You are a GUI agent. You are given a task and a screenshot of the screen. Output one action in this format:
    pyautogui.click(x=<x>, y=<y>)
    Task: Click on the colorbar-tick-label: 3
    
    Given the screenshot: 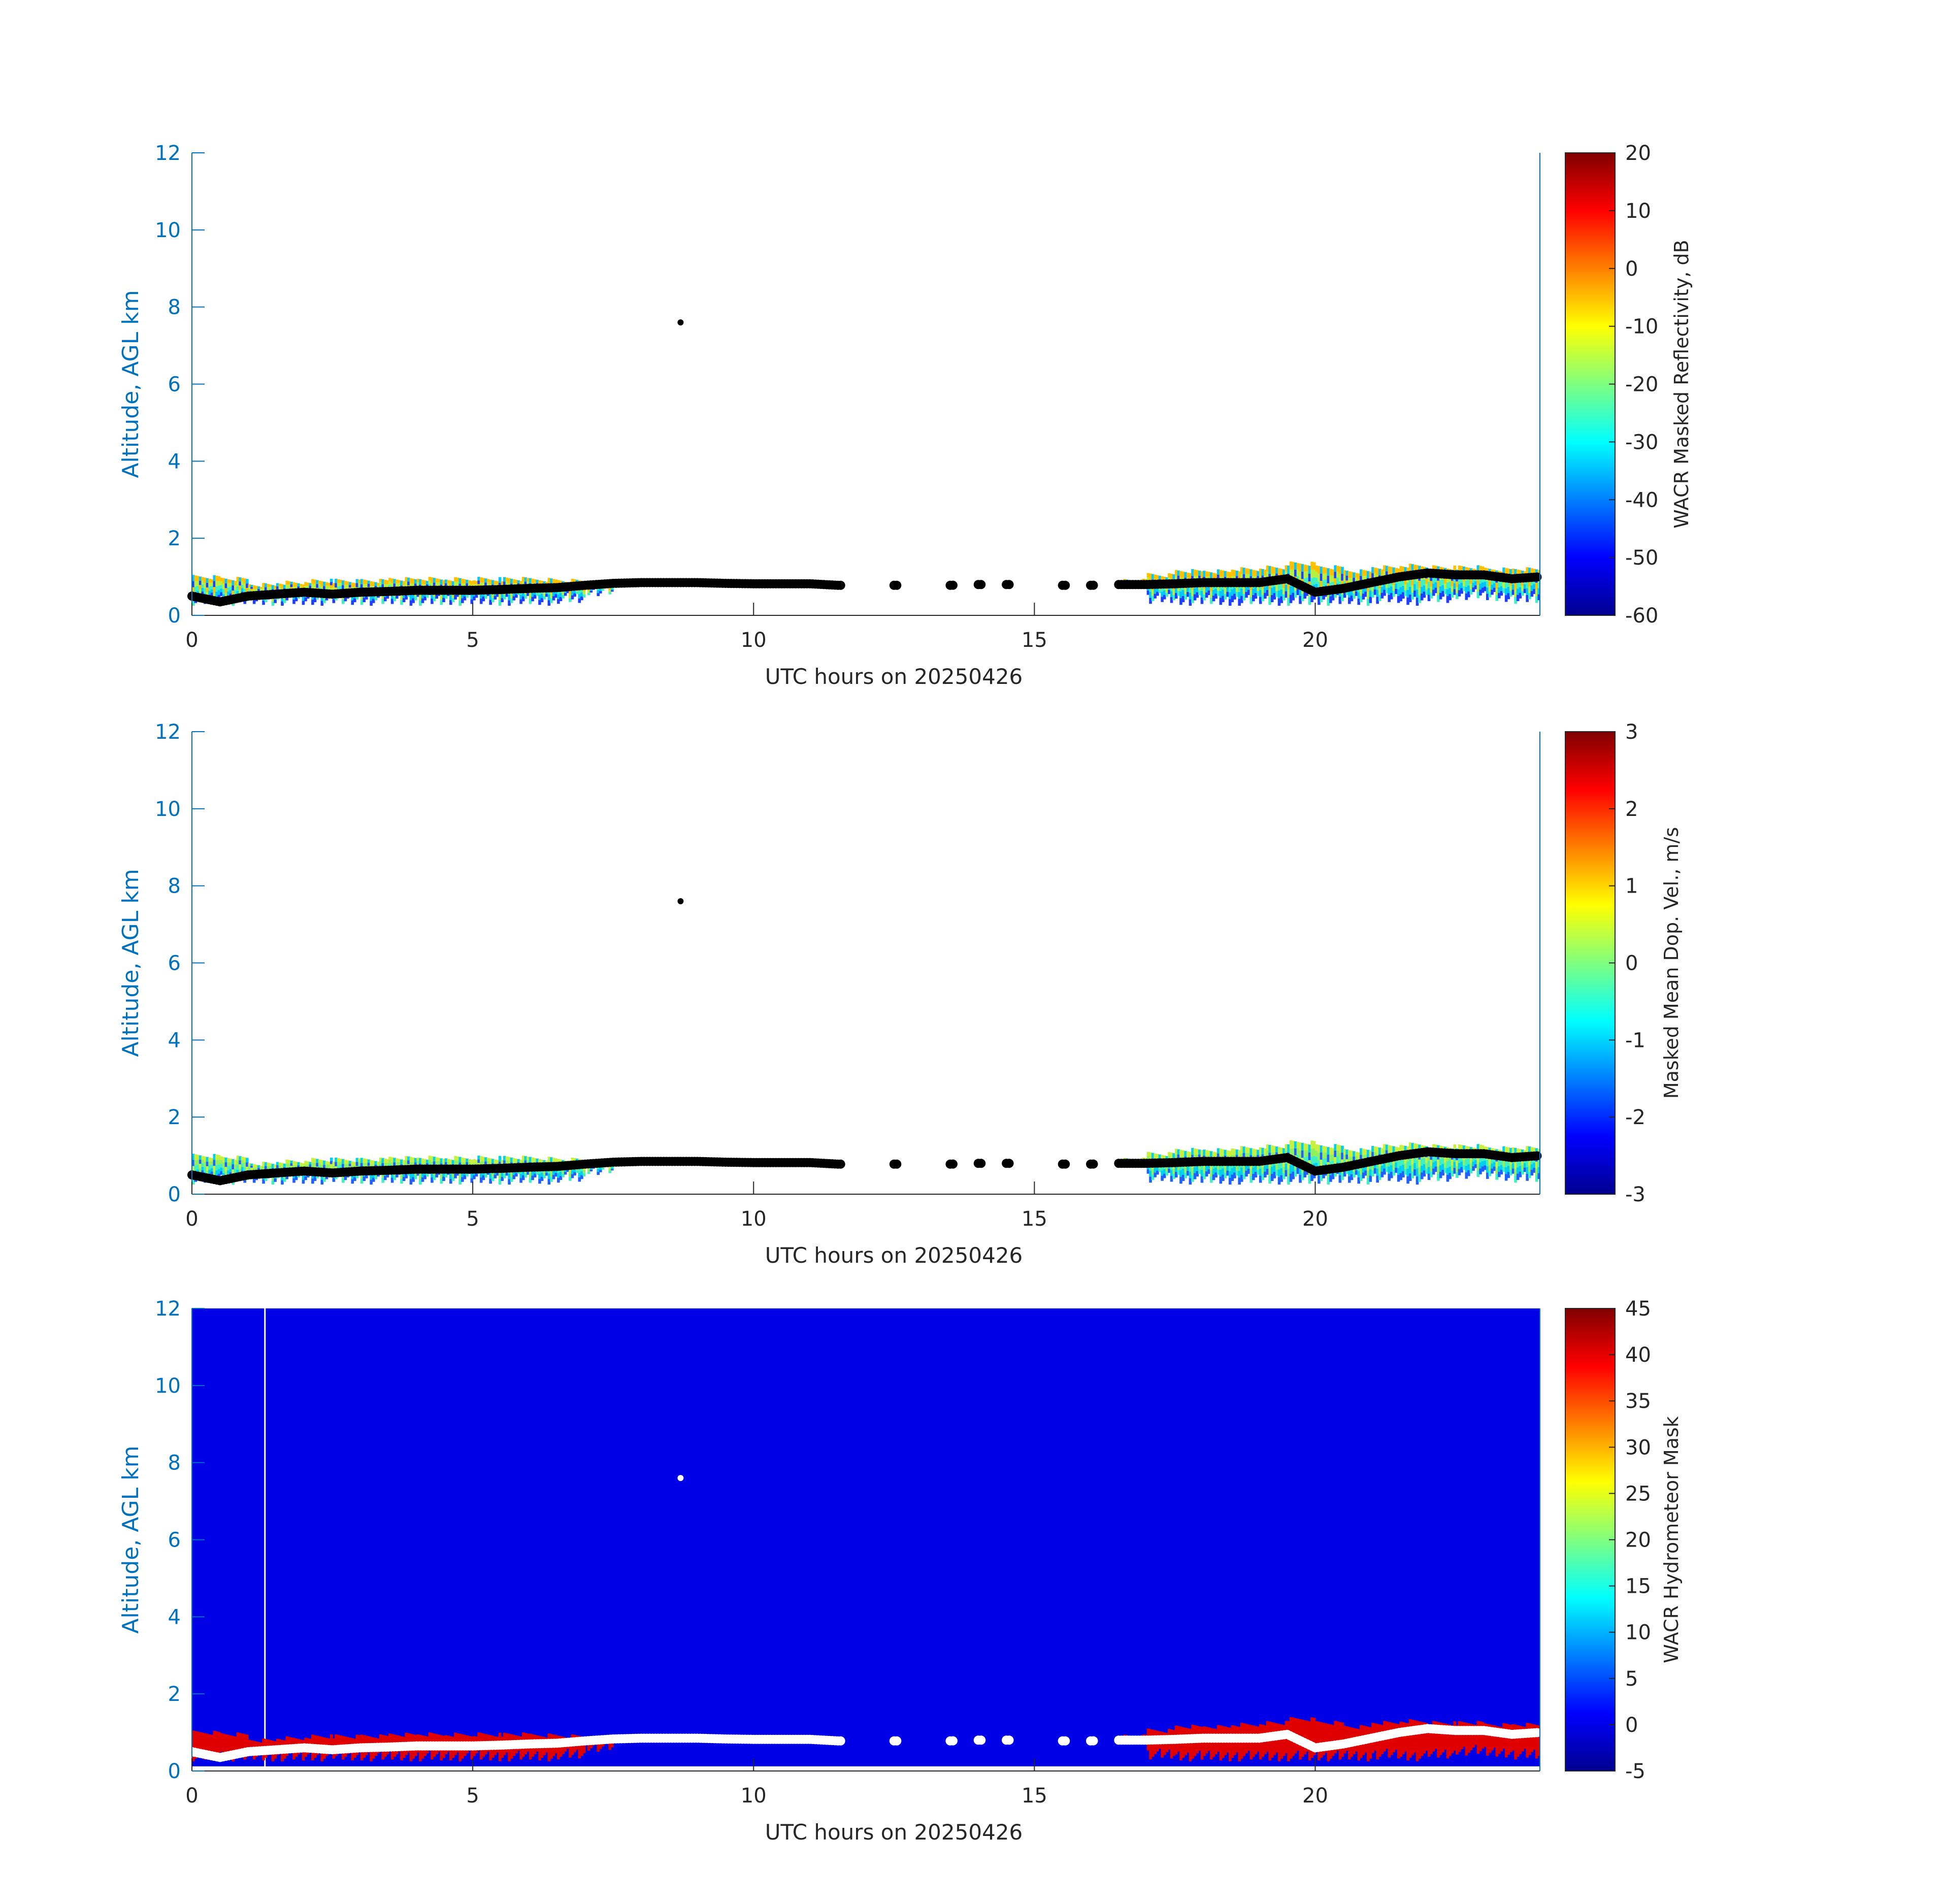 What is the action you would take?
    pyautogui.click(x=1631, y=732)
    